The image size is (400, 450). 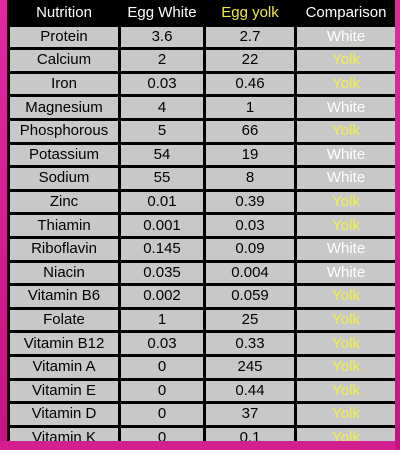 What do you see at coordinates (162, 225) in the screenshot?
I see `egg-white-cell: 0.001` at bounding box center [162, 225].